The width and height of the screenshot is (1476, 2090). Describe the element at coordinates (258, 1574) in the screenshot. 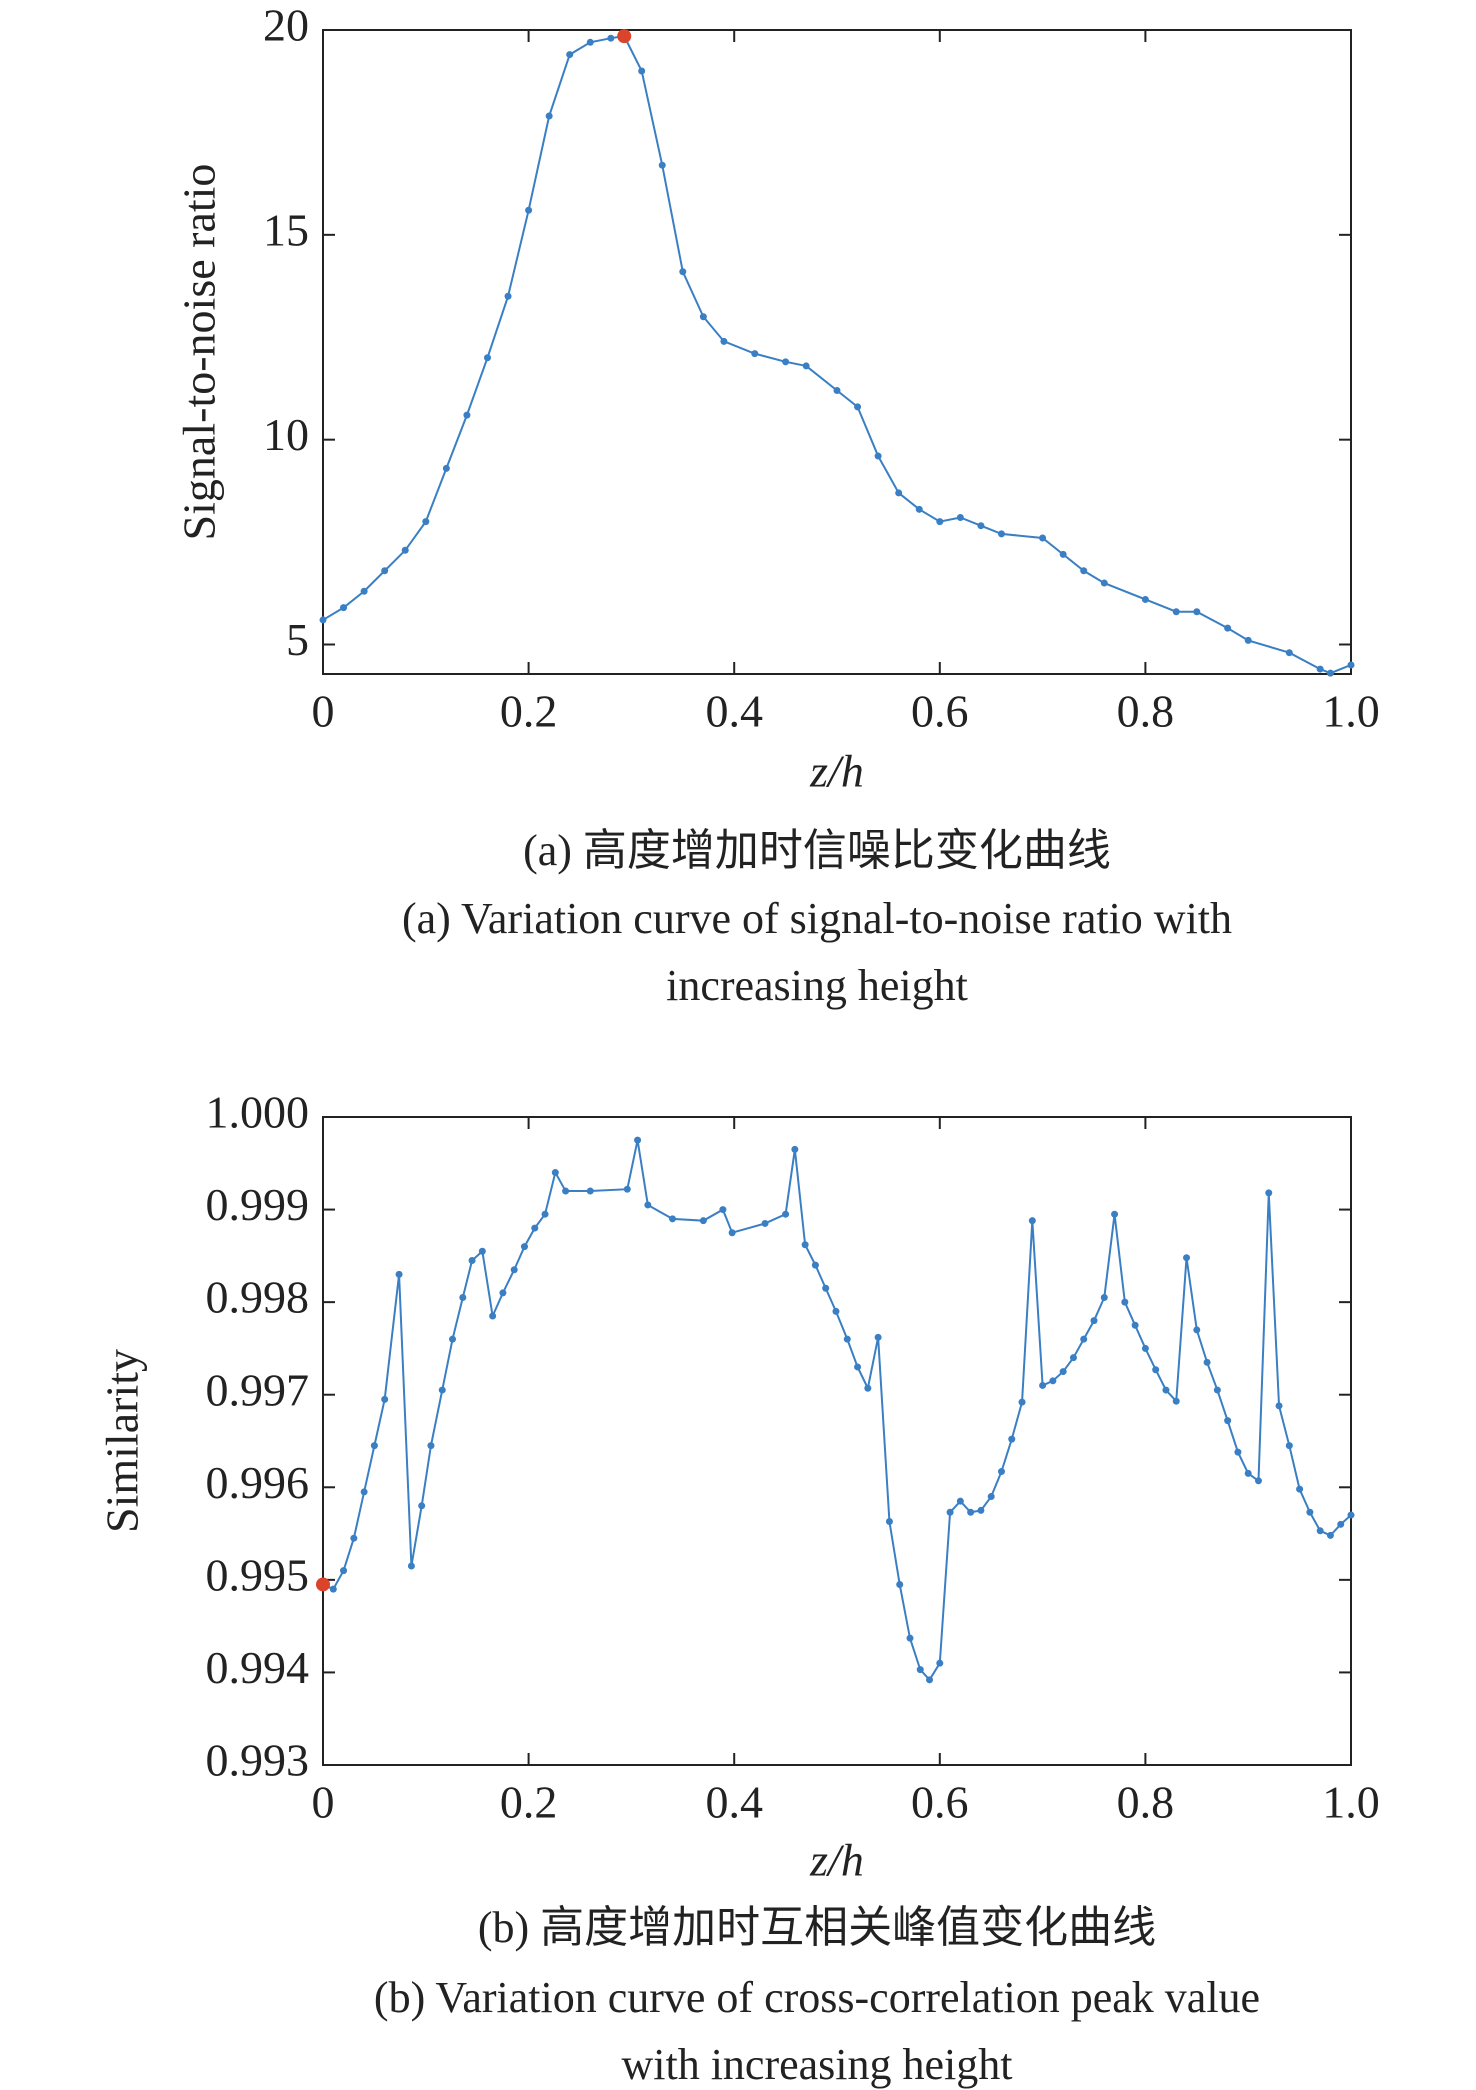

I see `y-tick-label: 0.995` at that location.